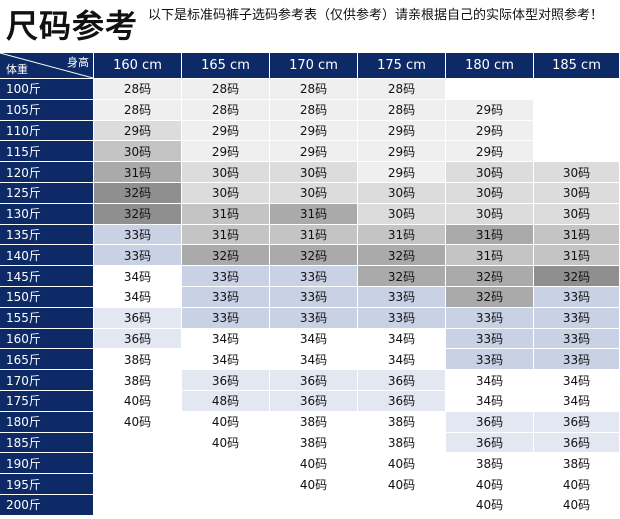  Describe the element at coordinates (226, 401) in the screenshot. I see `size-cell: 48码` at that location.